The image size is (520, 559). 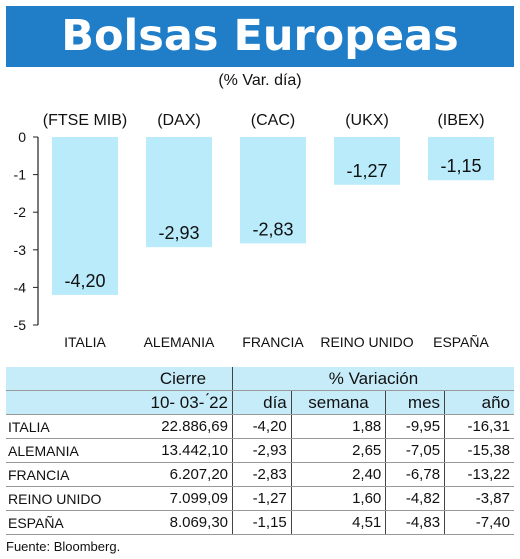 I want to click on value-cell: -2,93, so click(x=262, y=450).